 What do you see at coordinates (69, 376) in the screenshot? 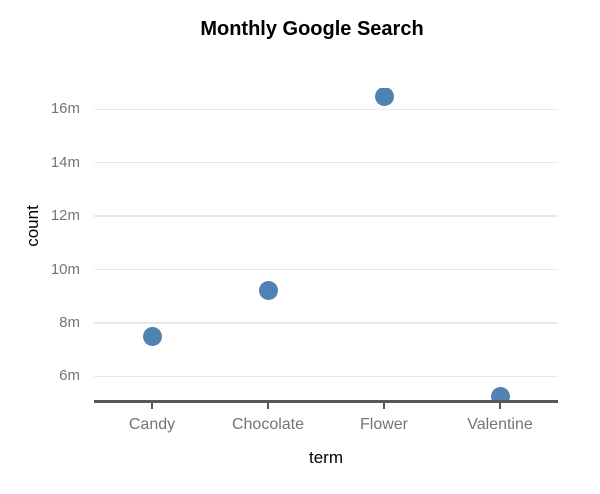
I see `y-tick-label: 6m` at bounding box center [69, 376].